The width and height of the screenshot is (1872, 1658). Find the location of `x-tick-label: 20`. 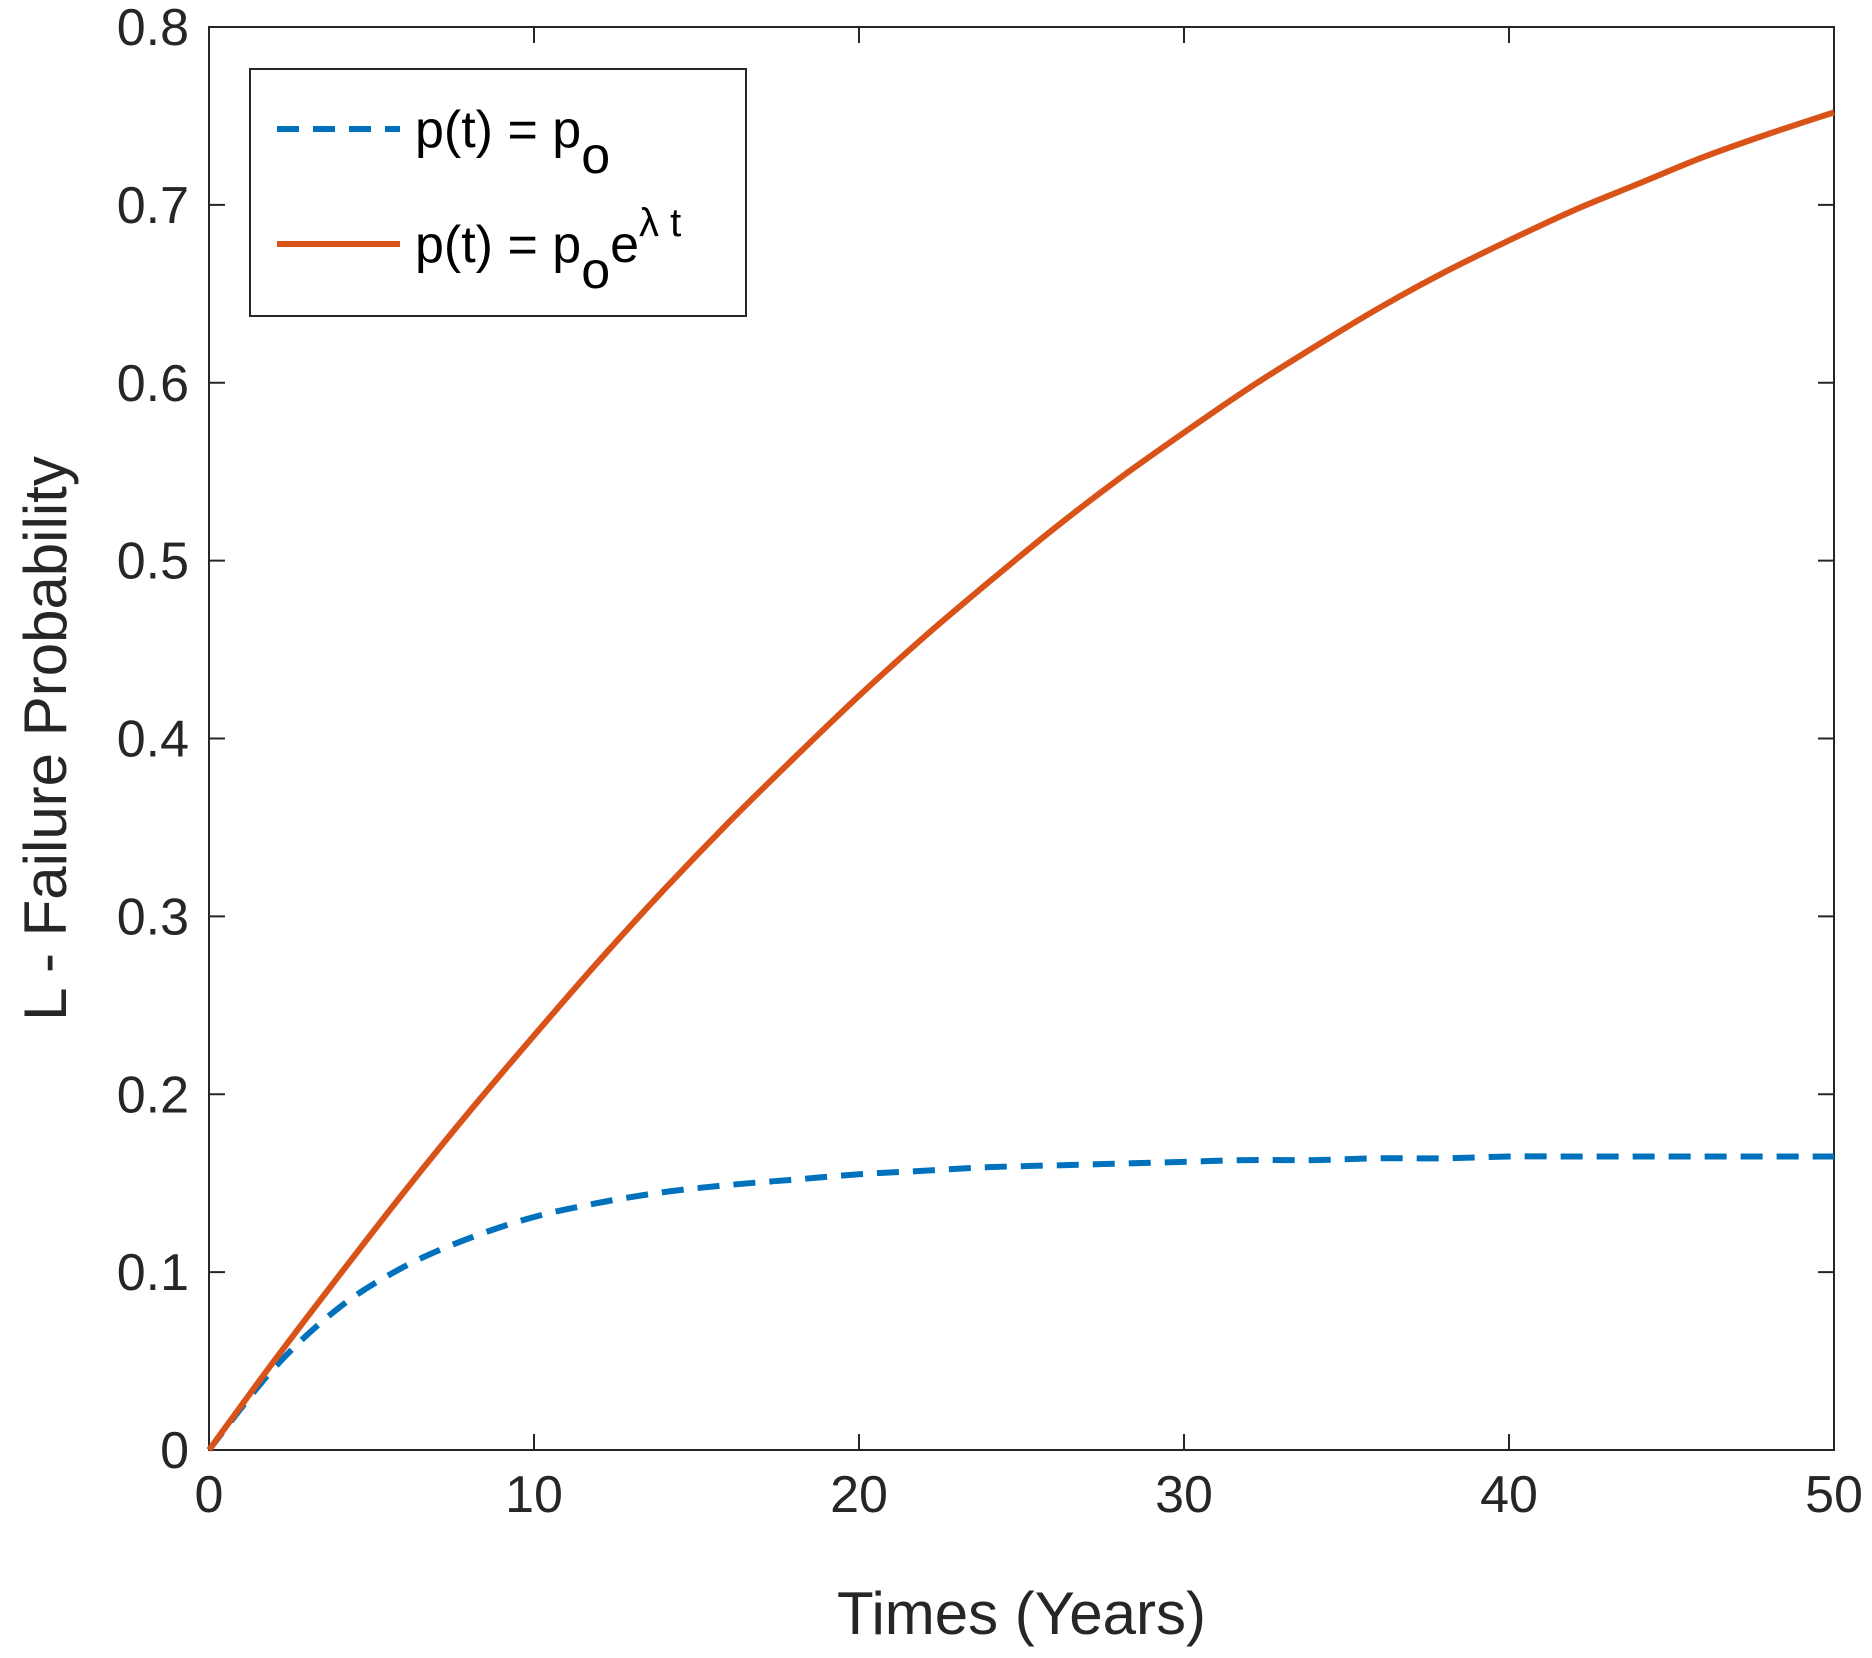

x-tick-label: 20 is located at coordinates (859, 1495).